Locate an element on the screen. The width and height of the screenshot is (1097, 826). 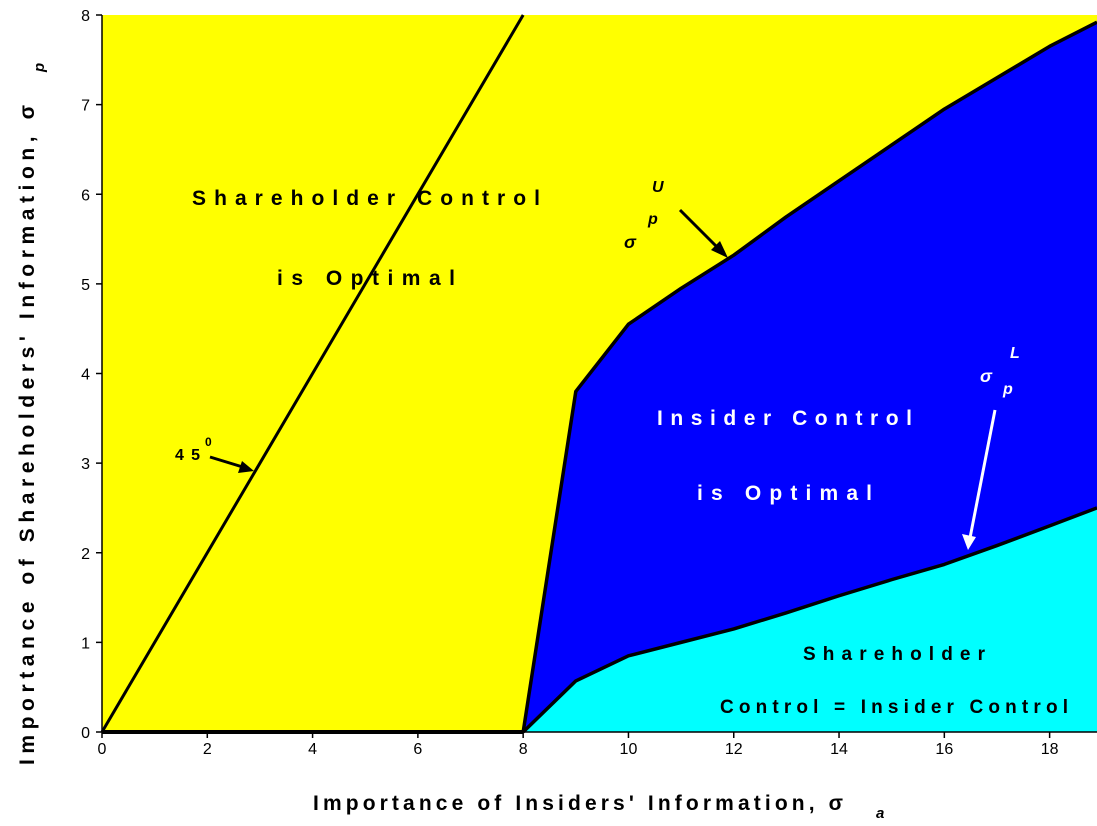
x-tick-label: 16 is located at coordinates (944, 749).